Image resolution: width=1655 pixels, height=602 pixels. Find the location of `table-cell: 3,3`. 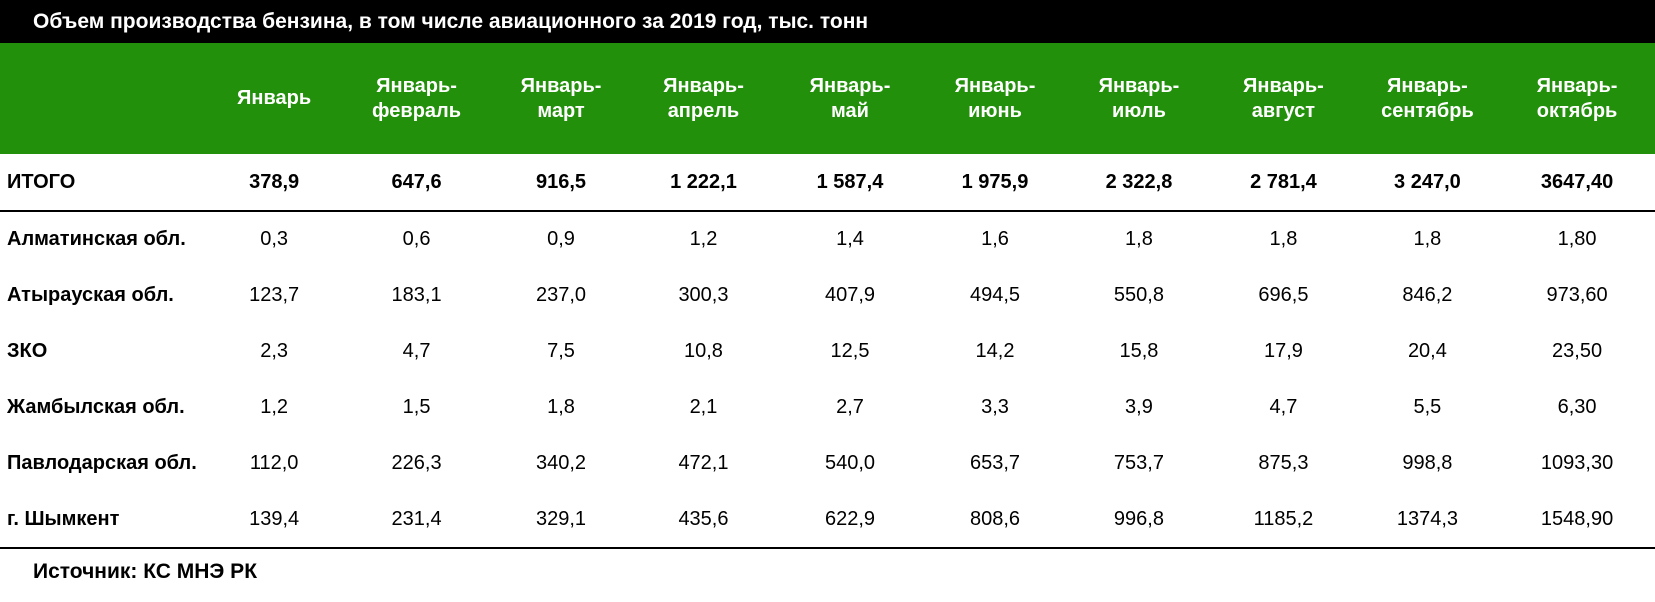

table-cell: 3,3 is located at coordinates (995, 406).